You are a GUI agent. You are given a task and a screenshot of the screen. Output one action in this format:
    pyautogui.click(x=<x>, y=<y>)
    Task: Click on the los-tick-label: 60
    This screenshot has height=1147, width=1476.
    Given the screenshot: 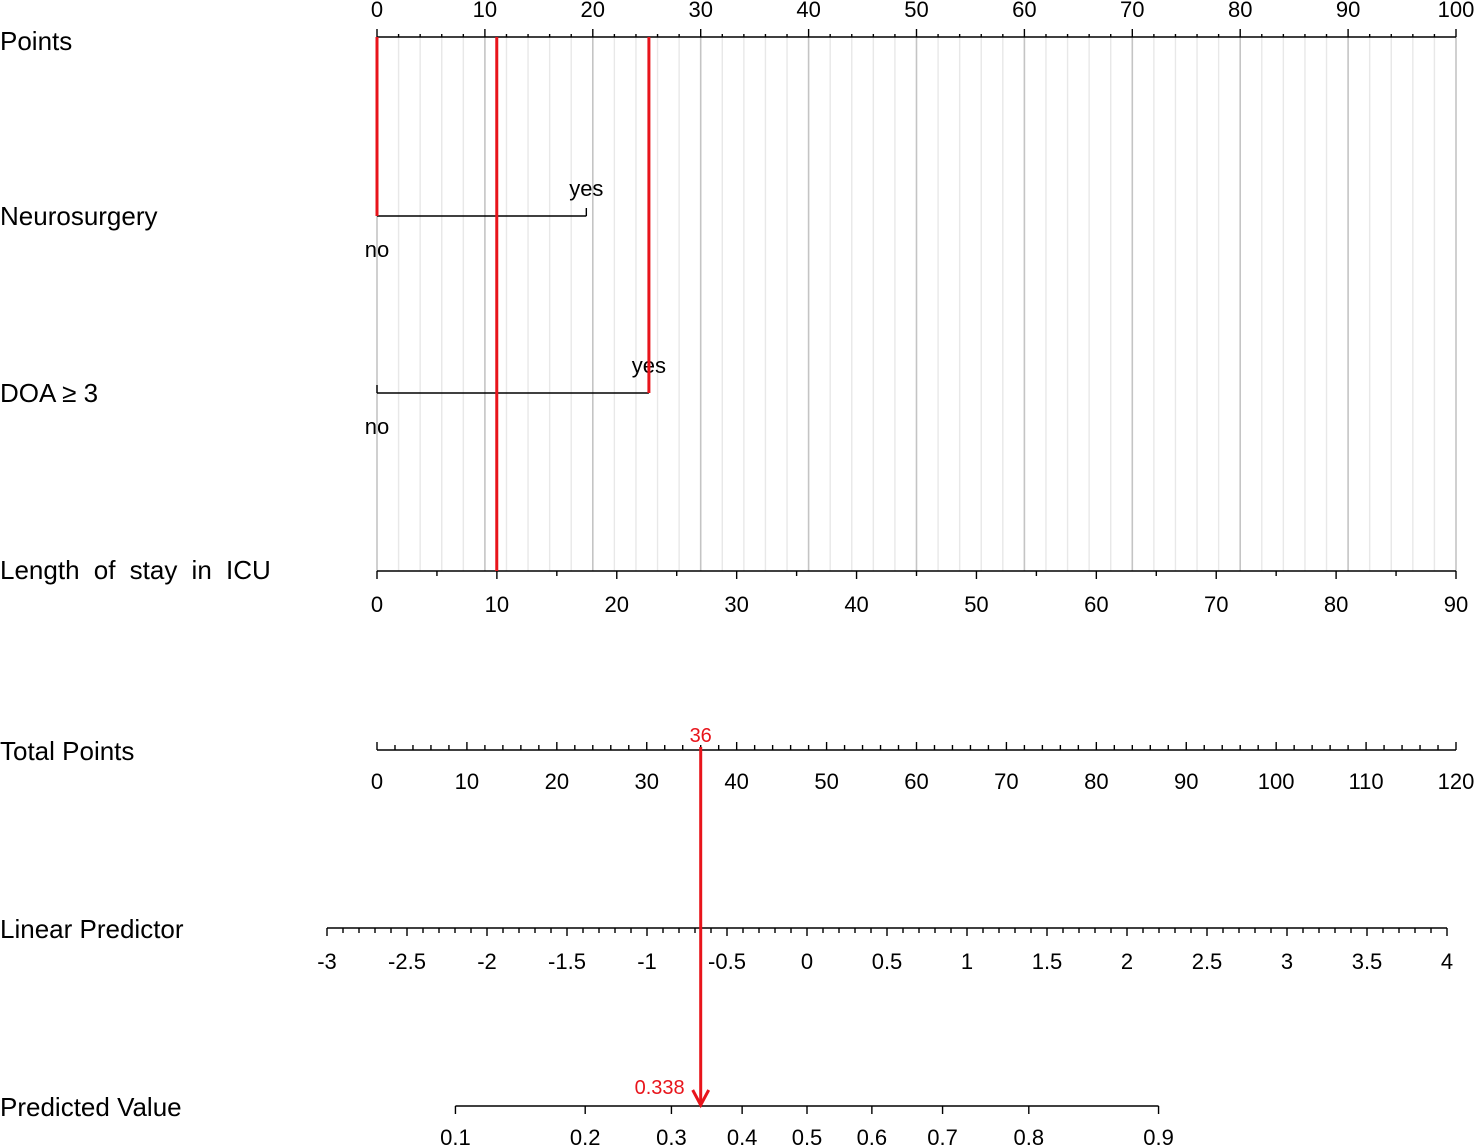 What is the action you would take?
    pyautogui.click(x=1096, y=604)
    